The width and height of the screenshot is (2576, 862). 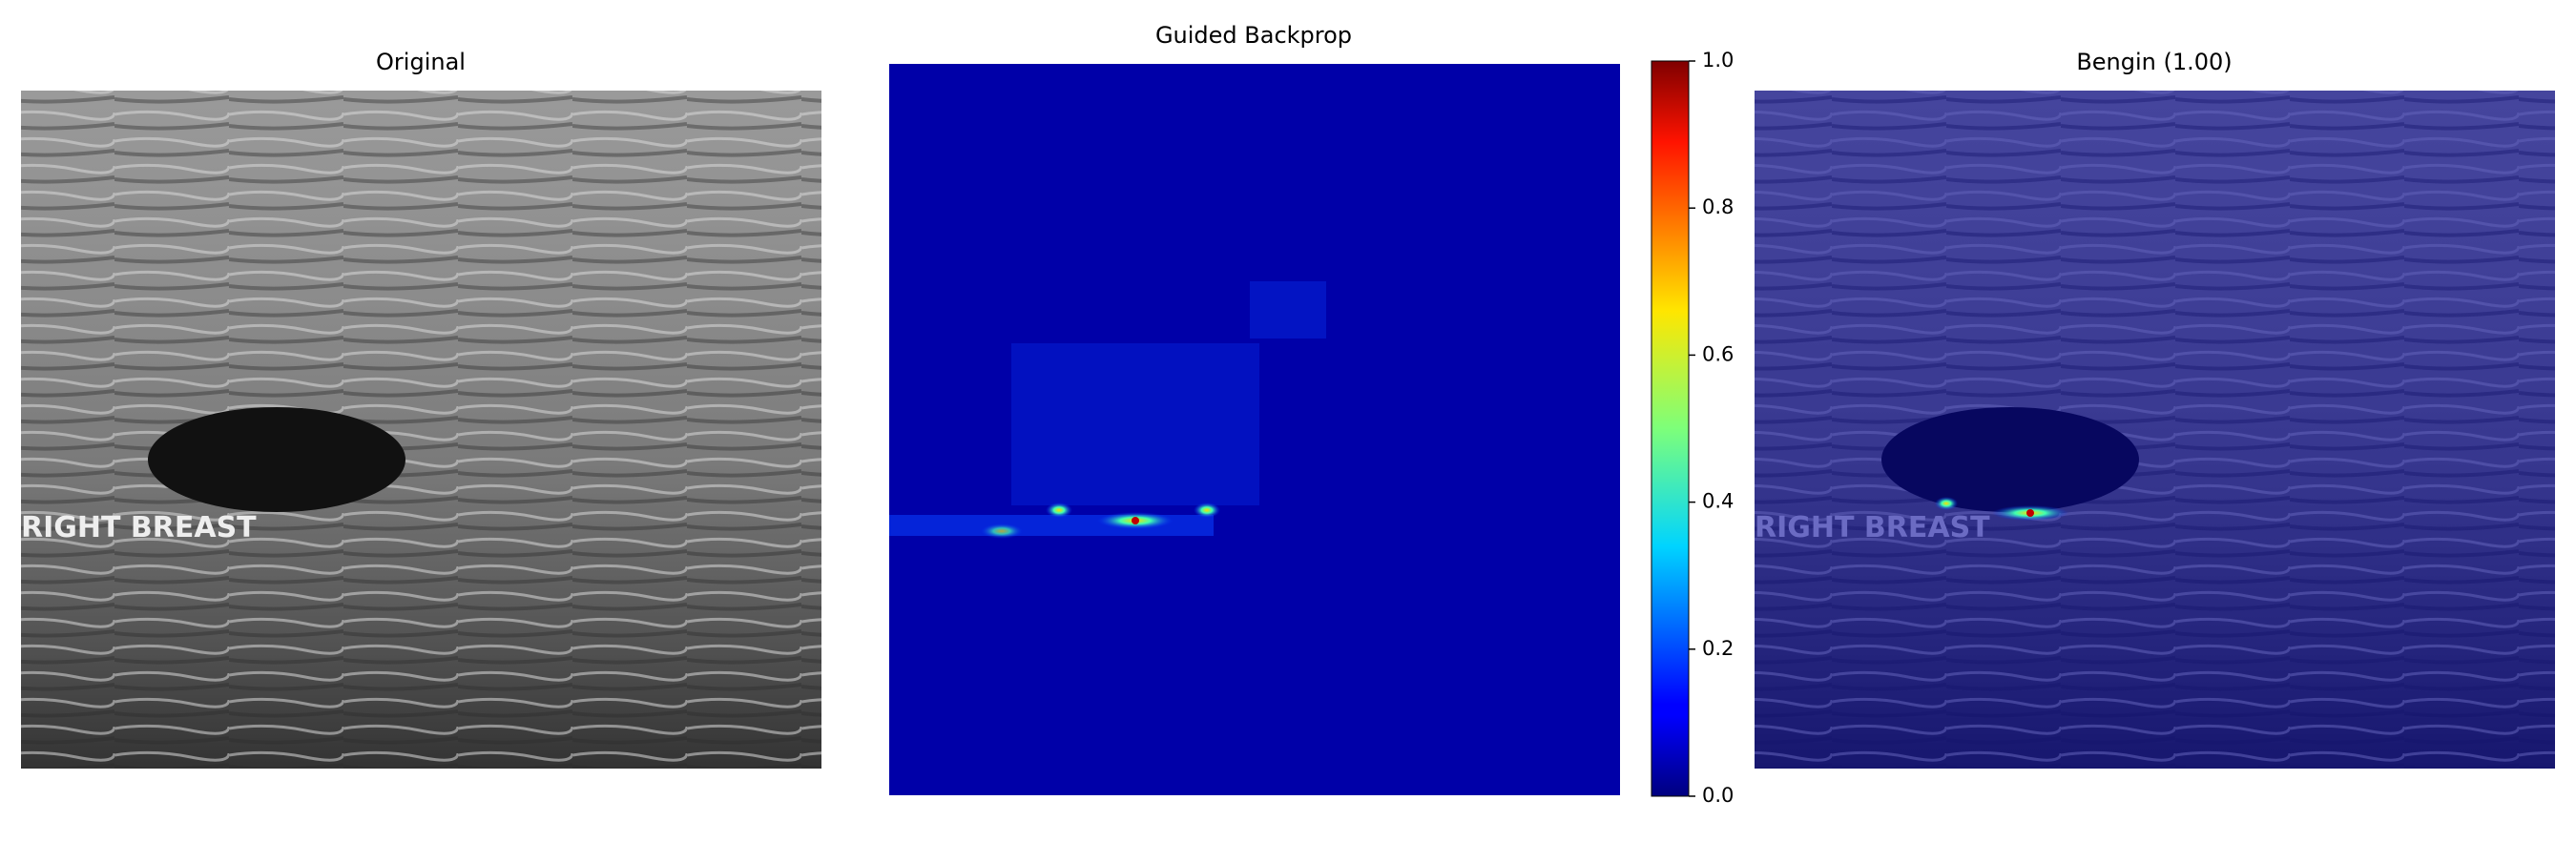 What do you see at coordinates (1718, 501) in the screenshot?
I see `colorbar-tick-label: 0.4` at bounding box center [1718, 501].